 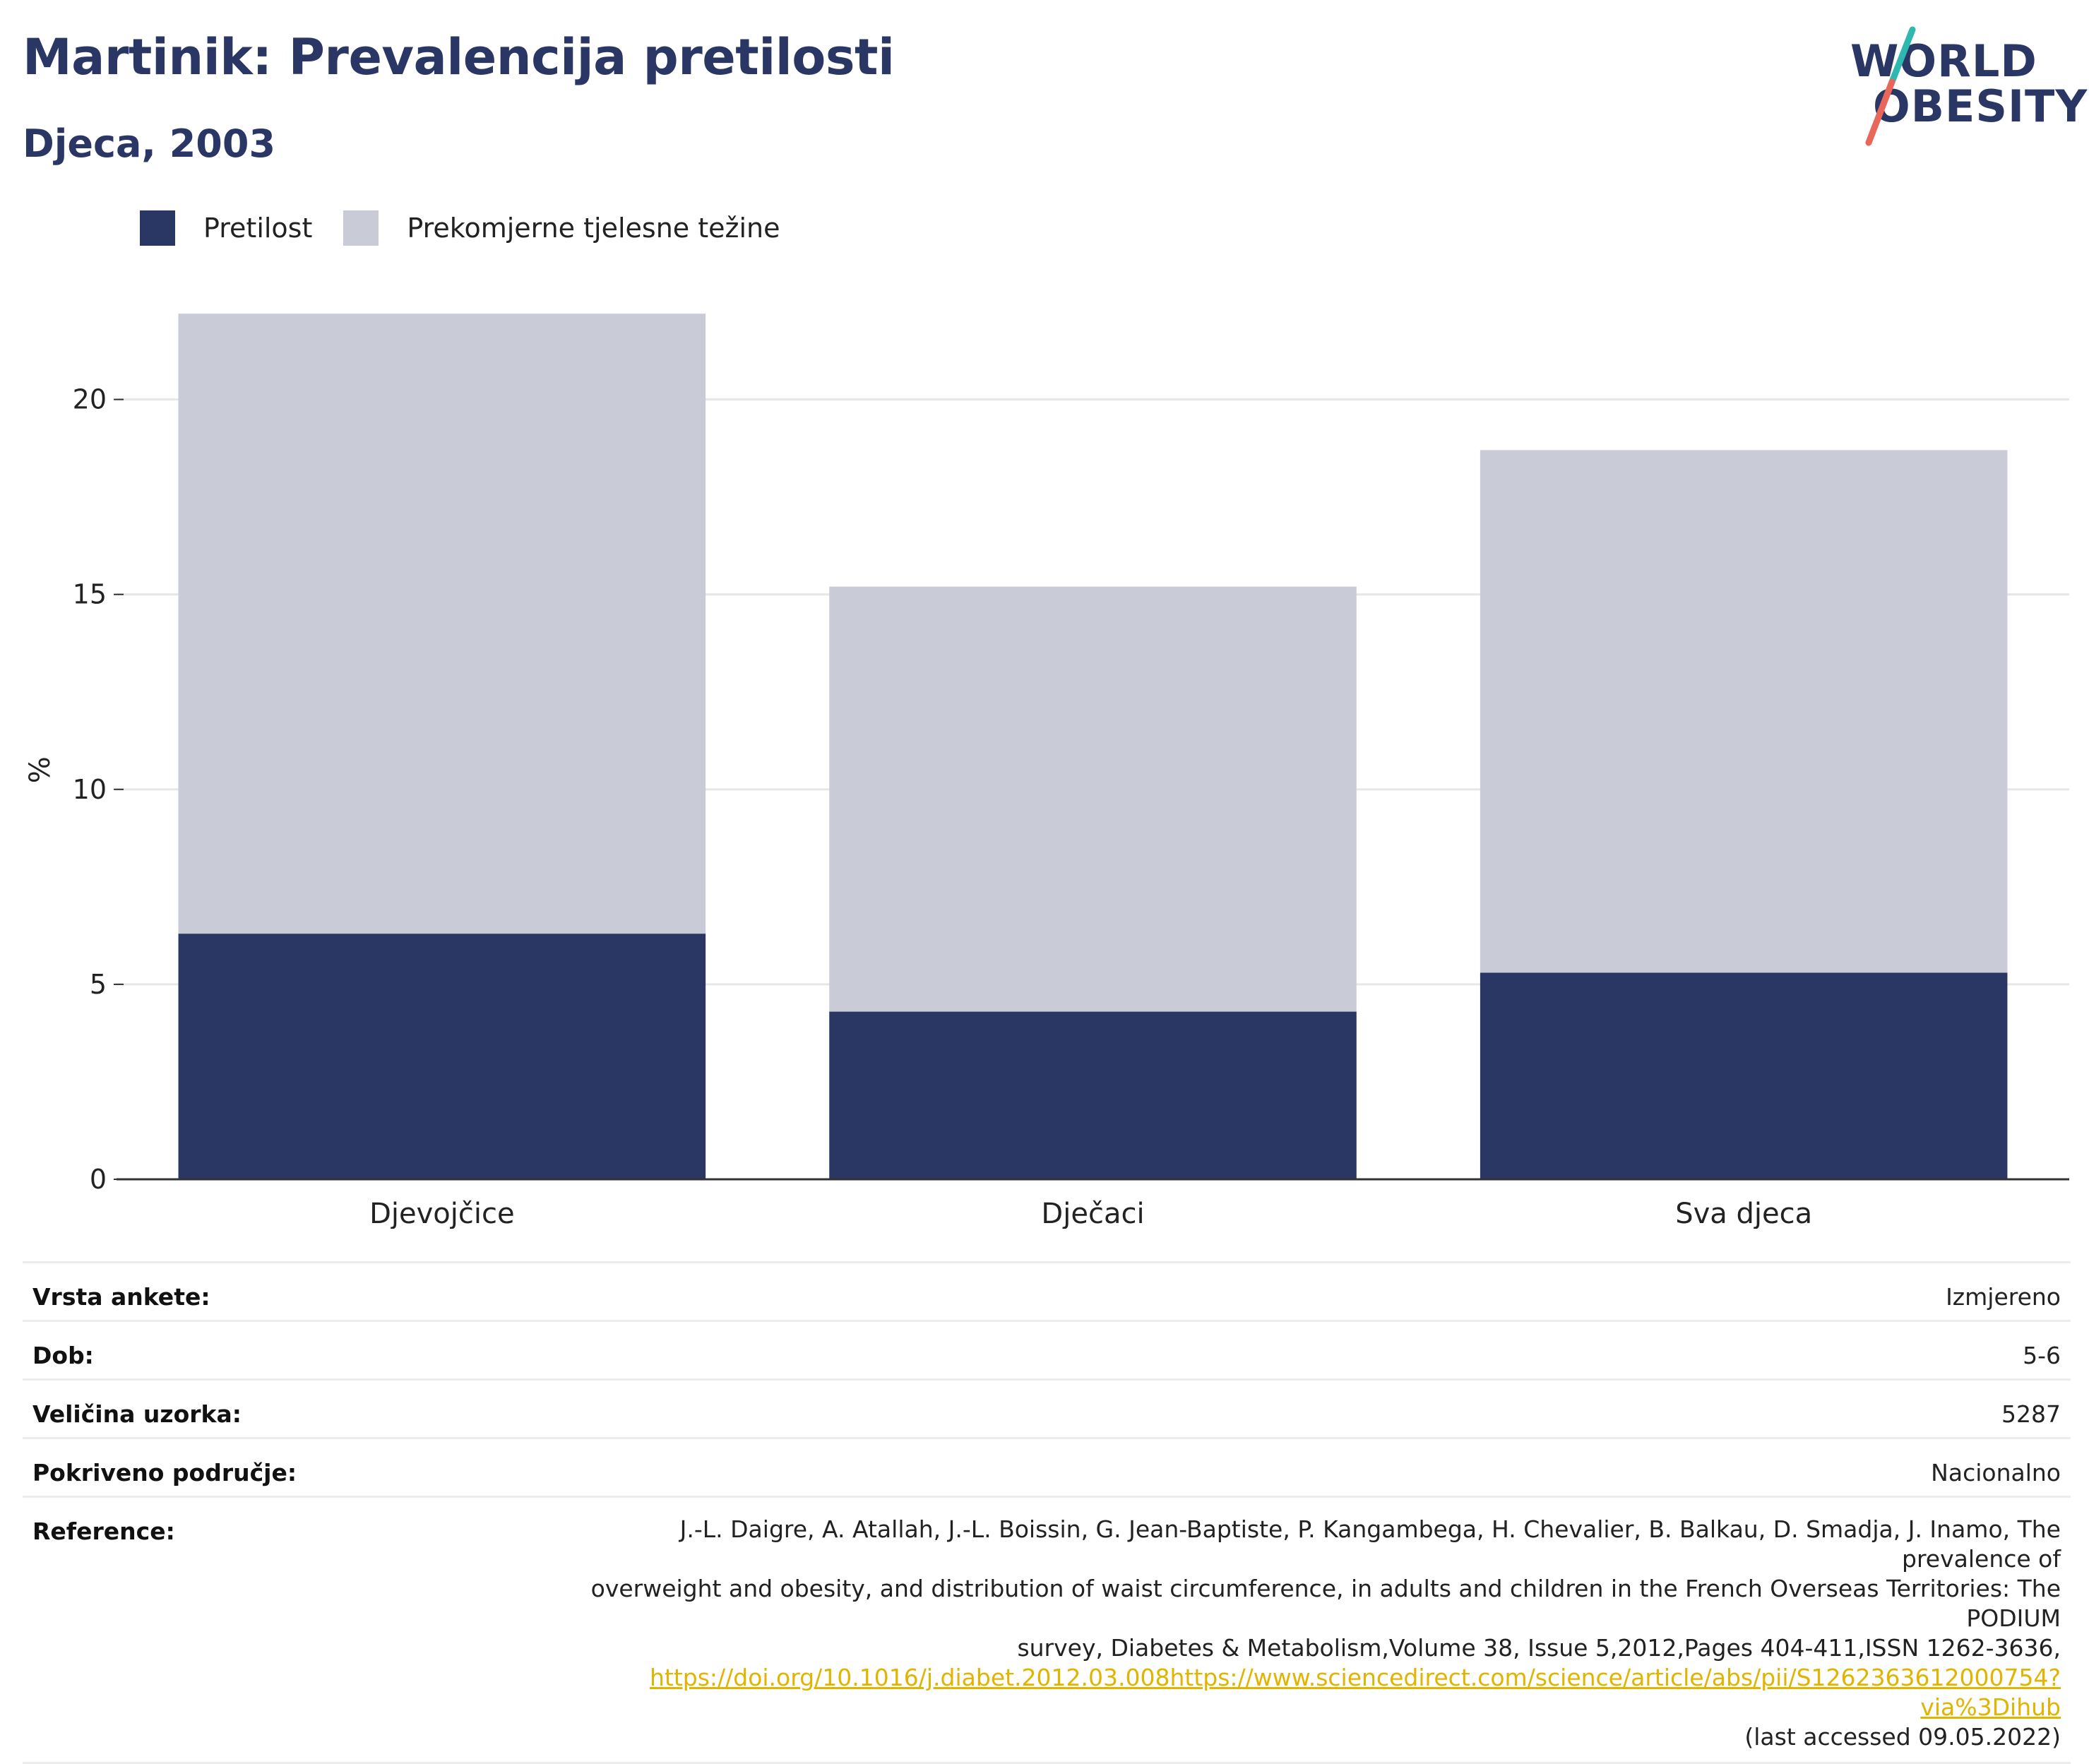 What do you see at coordinates (149, 143) in the screenshot?
I see `chart-subtitle: Djeca, 2003` at bounding box center [149, 143].